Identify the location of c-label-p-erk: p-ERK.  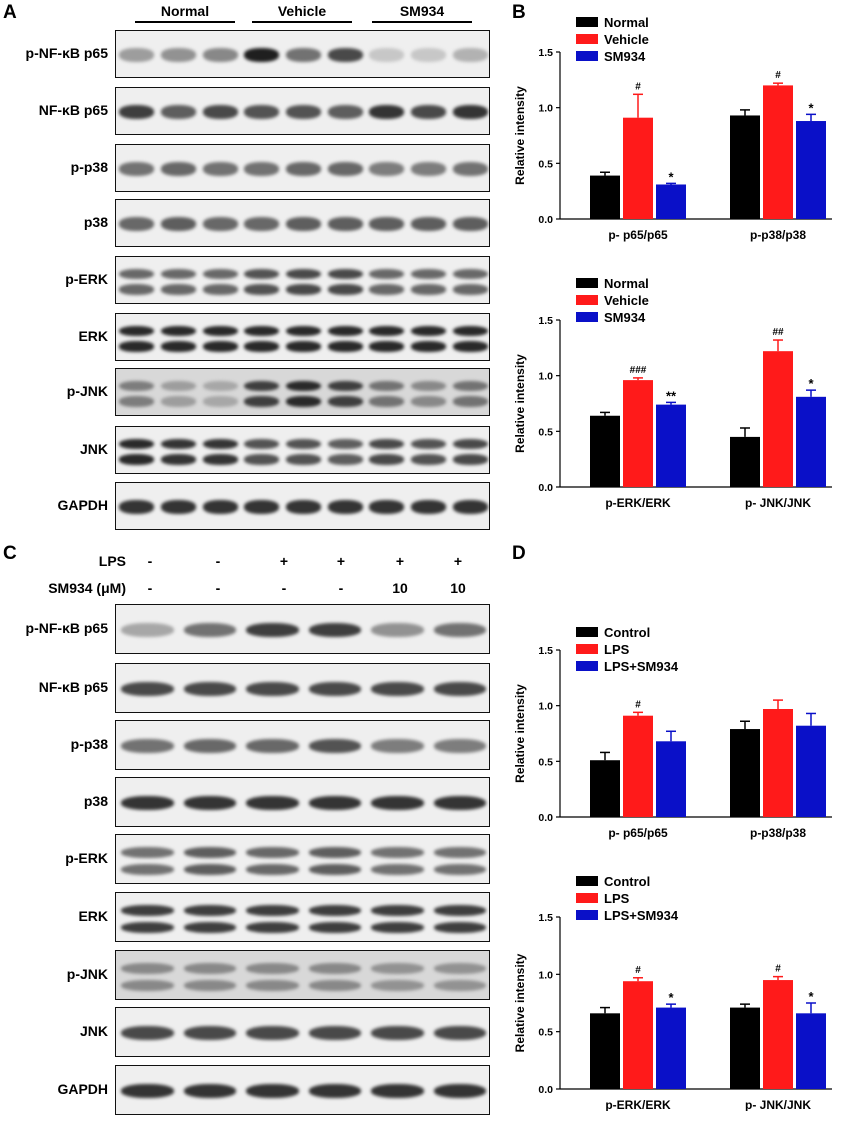
(86, 858).